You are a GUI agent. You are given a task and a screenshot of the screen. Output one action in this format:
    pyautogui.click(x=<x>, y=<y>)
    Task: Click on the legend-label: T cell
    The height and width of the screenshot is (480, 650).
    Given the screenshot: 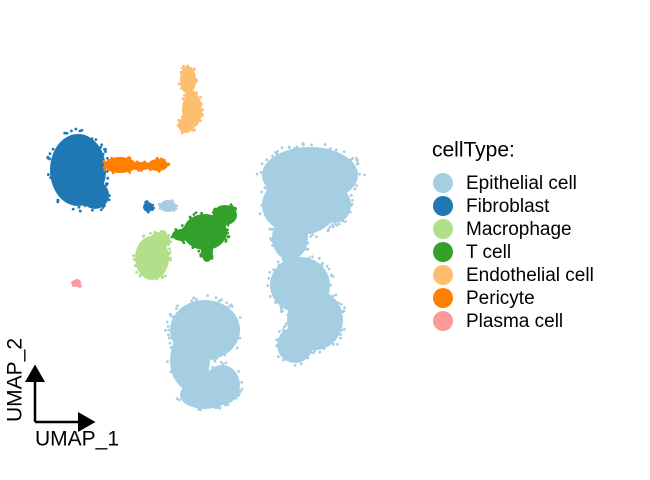 What is the action you would take?
    pyautogui.click(x=488, y=252)
    